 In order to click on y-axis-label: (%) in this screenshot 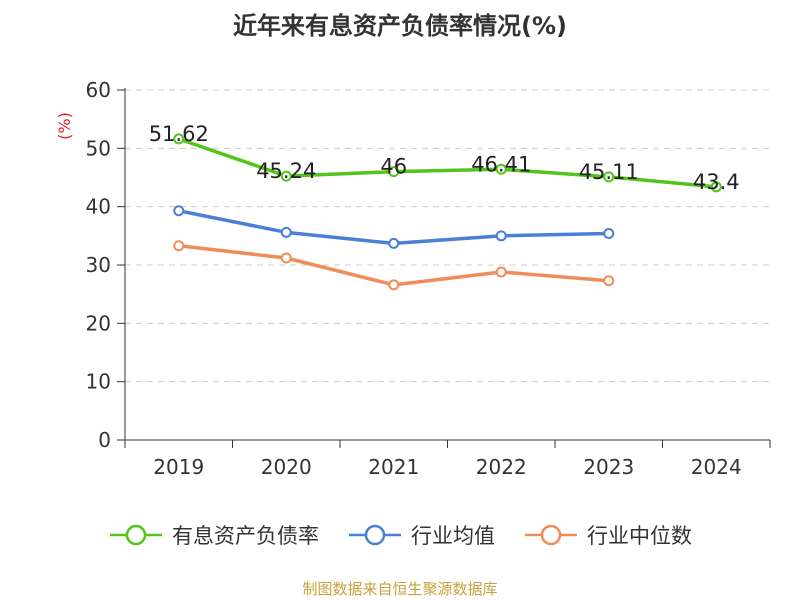, I will do `click(64, 126)`.